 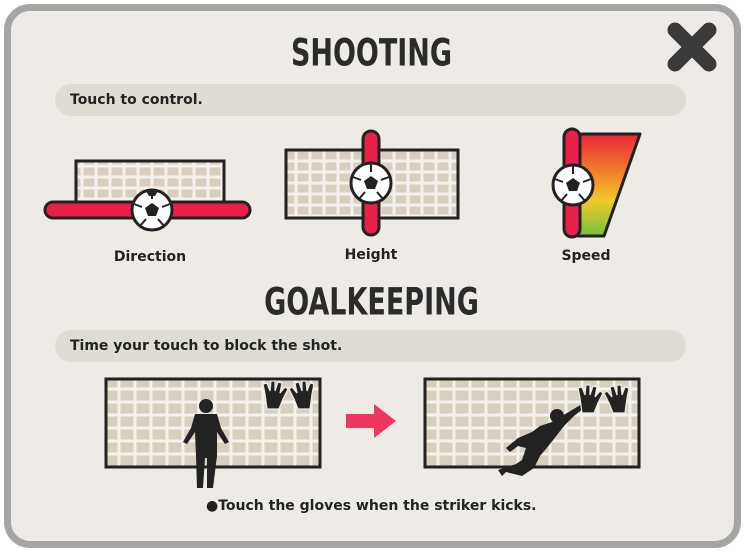 What do you see at coordinates (288, 395) in the screenshot?
I see `glove-icon` at bounding box center [288, 395].